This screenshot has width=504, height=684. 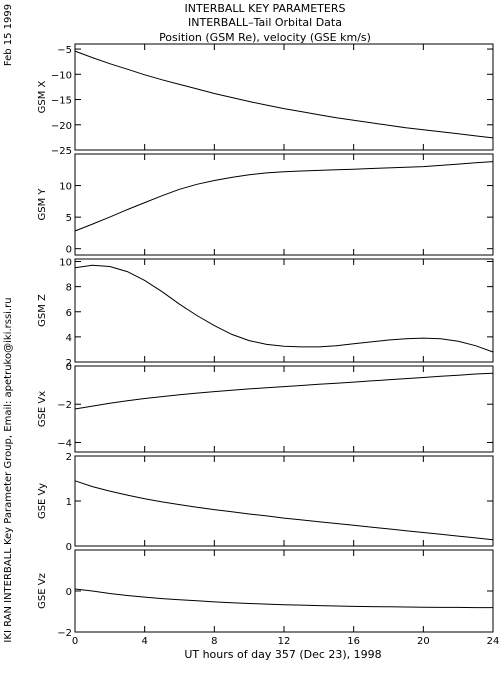 I want to click on x-tick-label: 24, so click(x=493, y=641).